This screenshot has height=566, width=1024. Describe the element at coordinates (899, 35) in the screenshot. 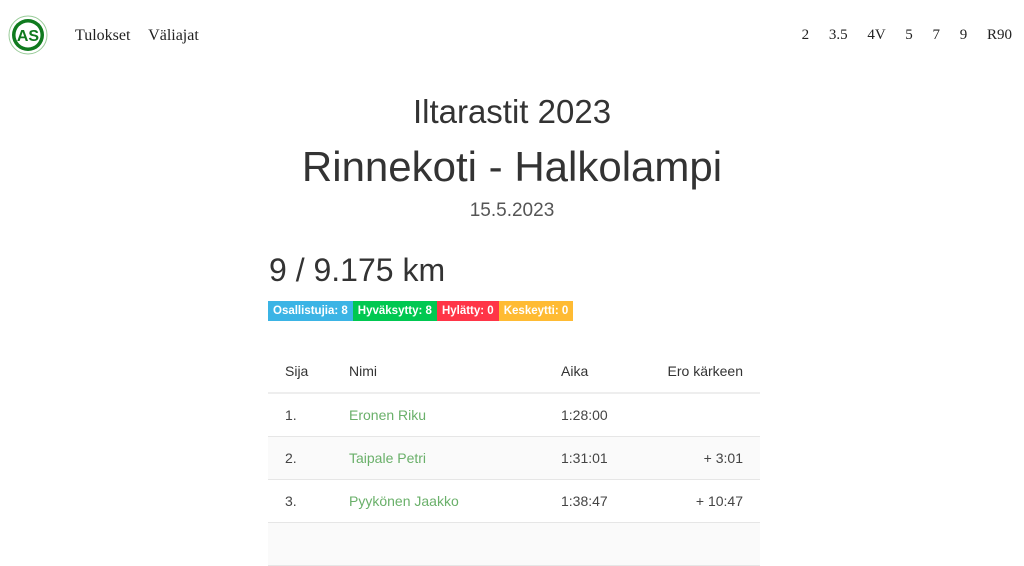

I see `class-links: 2 3.5 4V 5 7 9 R90` at that location.